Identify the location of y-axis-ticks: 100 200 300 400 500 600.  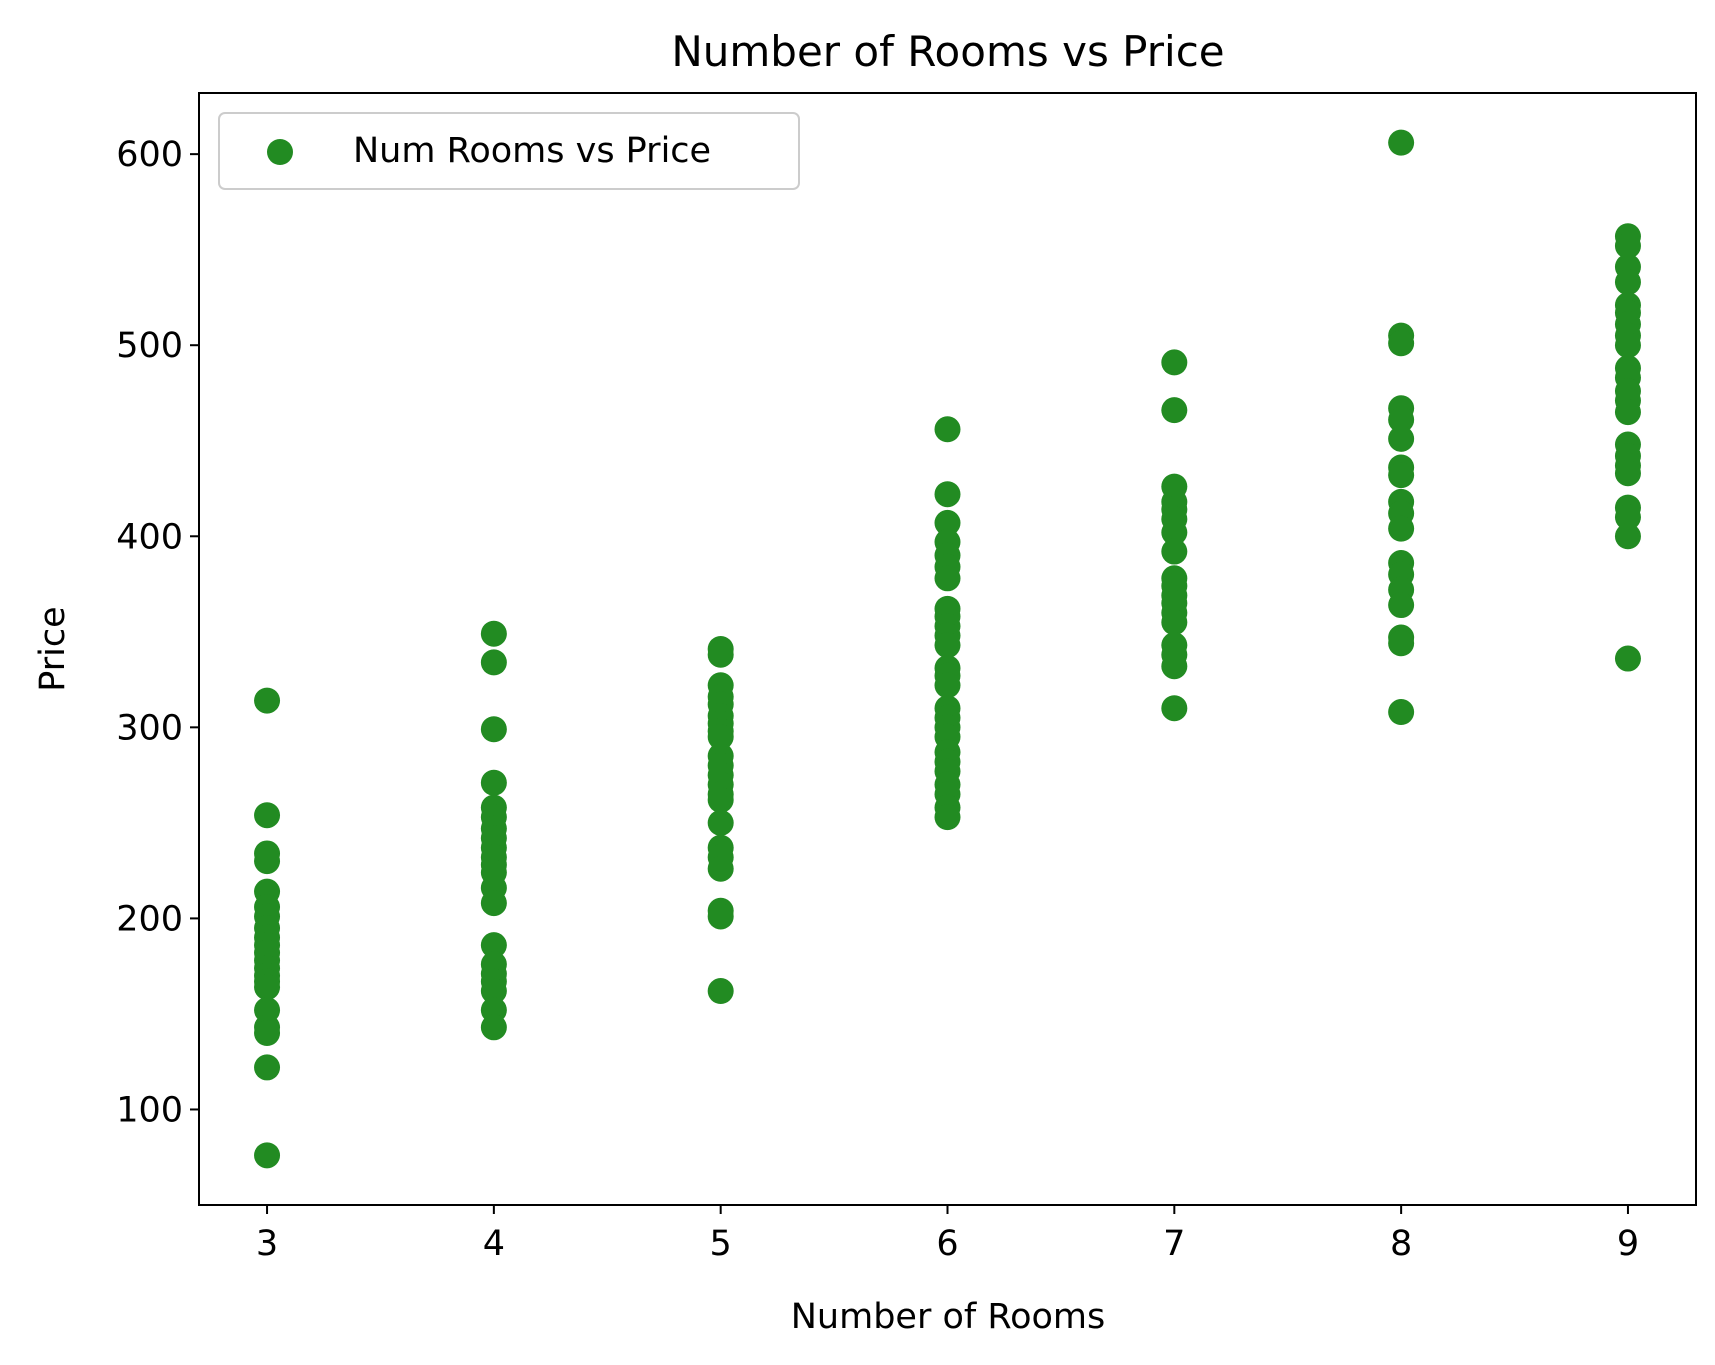
(157, 632).